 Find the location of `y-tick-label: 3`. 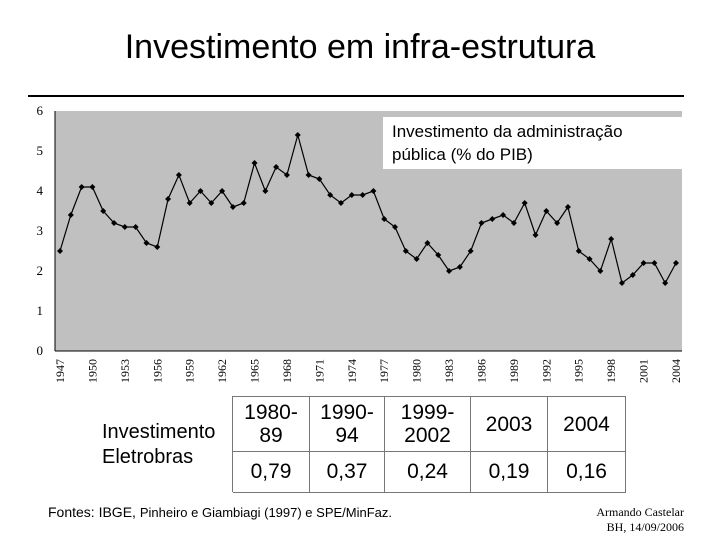

y-tick-label: 3 is located at coordinates (40, 230).